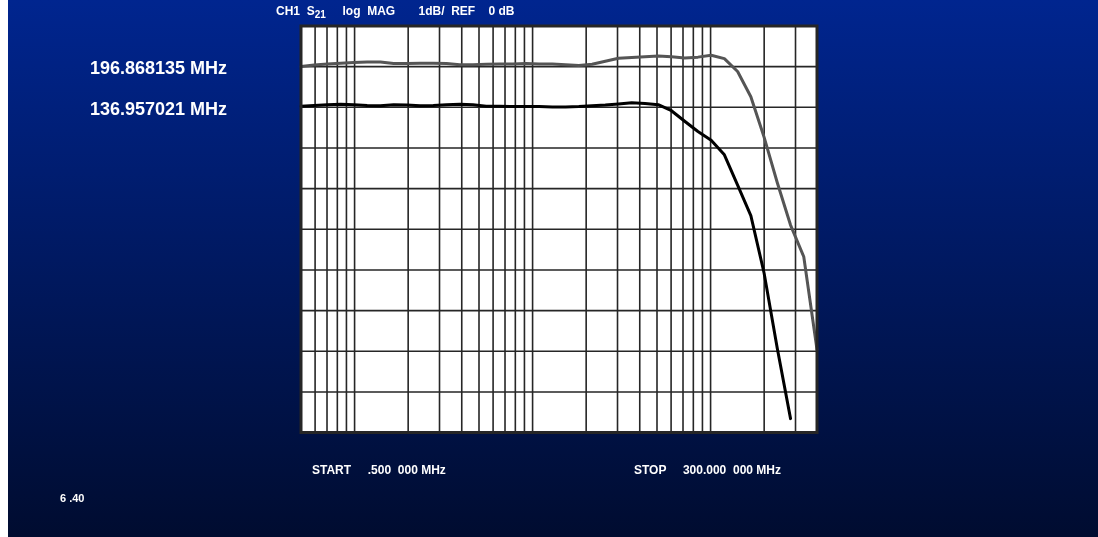 Image resolution: width=1098 pixels, height=537 pixels. What do you see at coordinates (72, 498) in the screenshot?
I see `text: 6 .40` at bounding box center [72, 498].